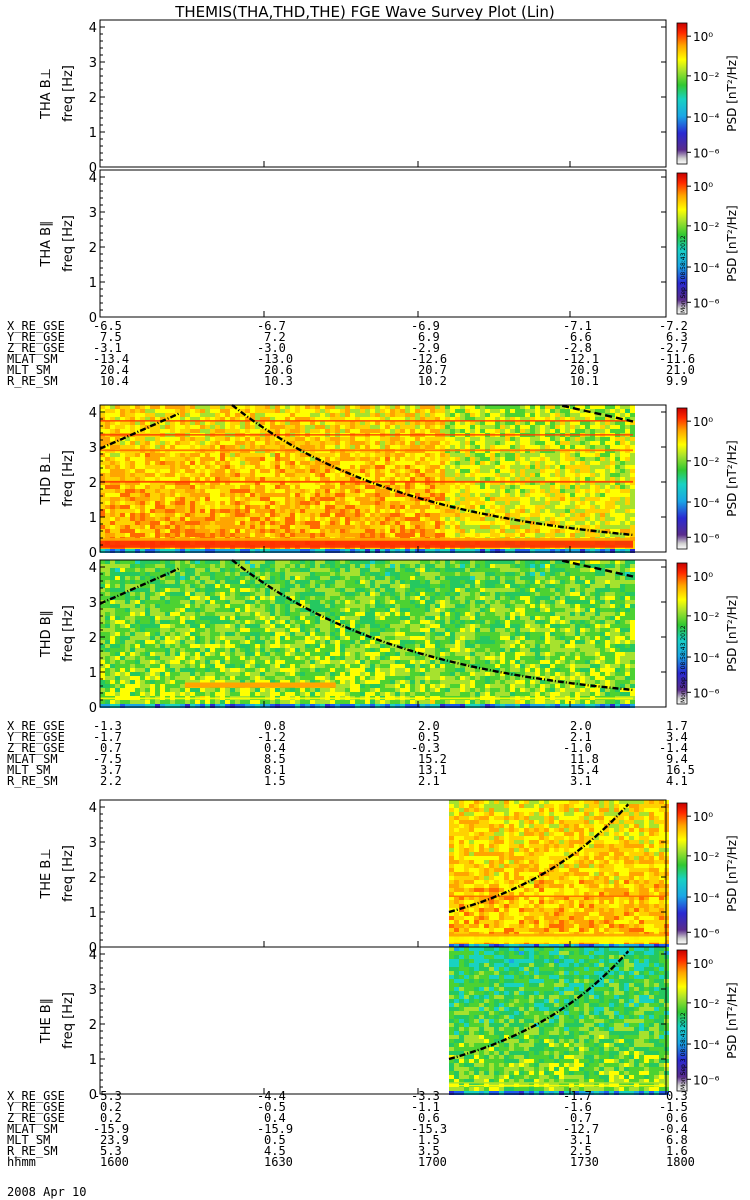 The width and height of the screenshot is (750, 1200). Describe the element at coordinates (114, 1162) in the screenshot. I see `ephemeris-value: 1600` at that location.